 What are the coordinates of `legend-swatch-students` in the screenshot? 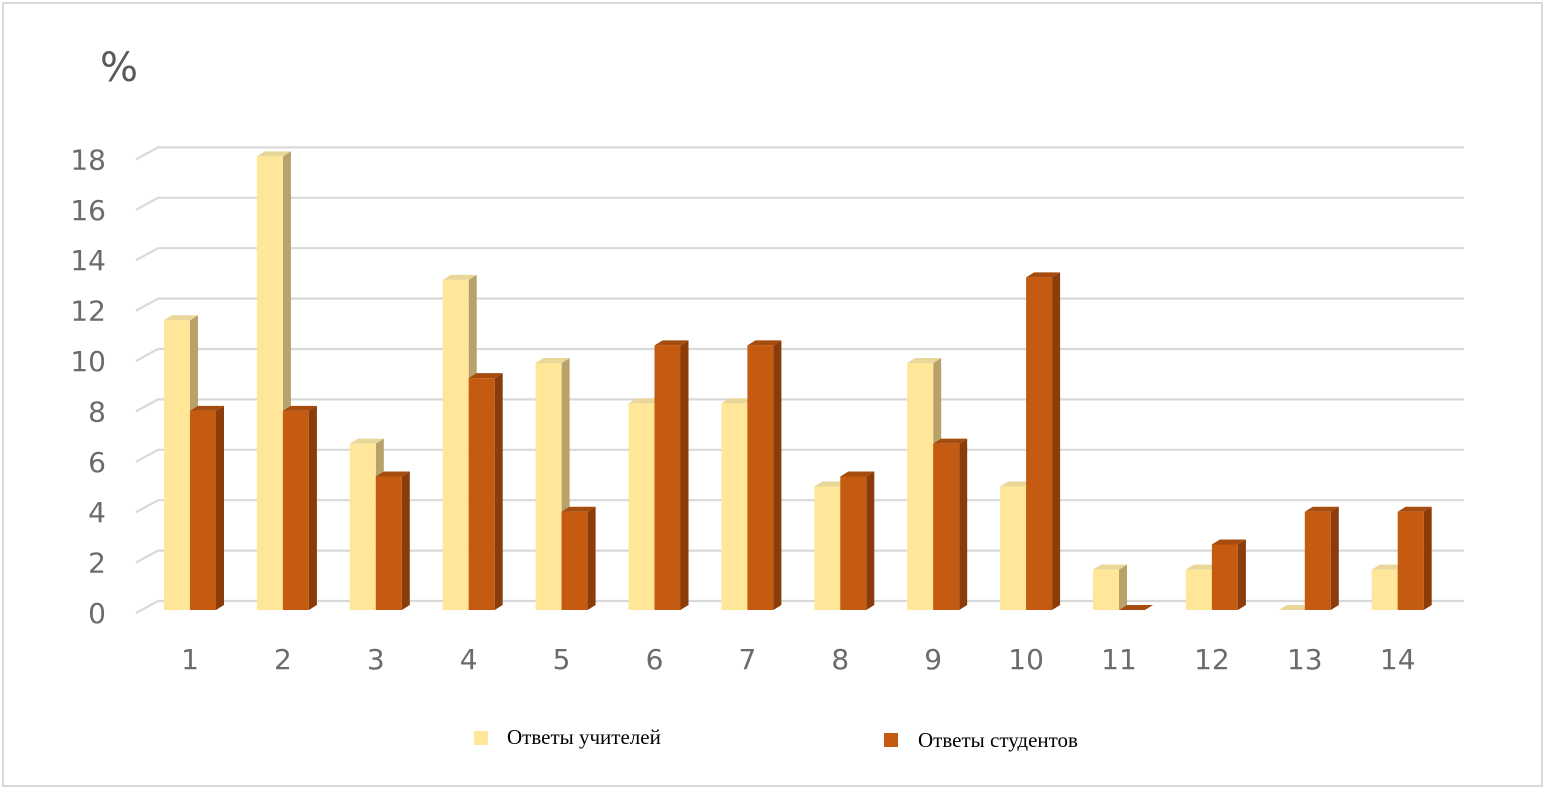 It's located at (891, 740).